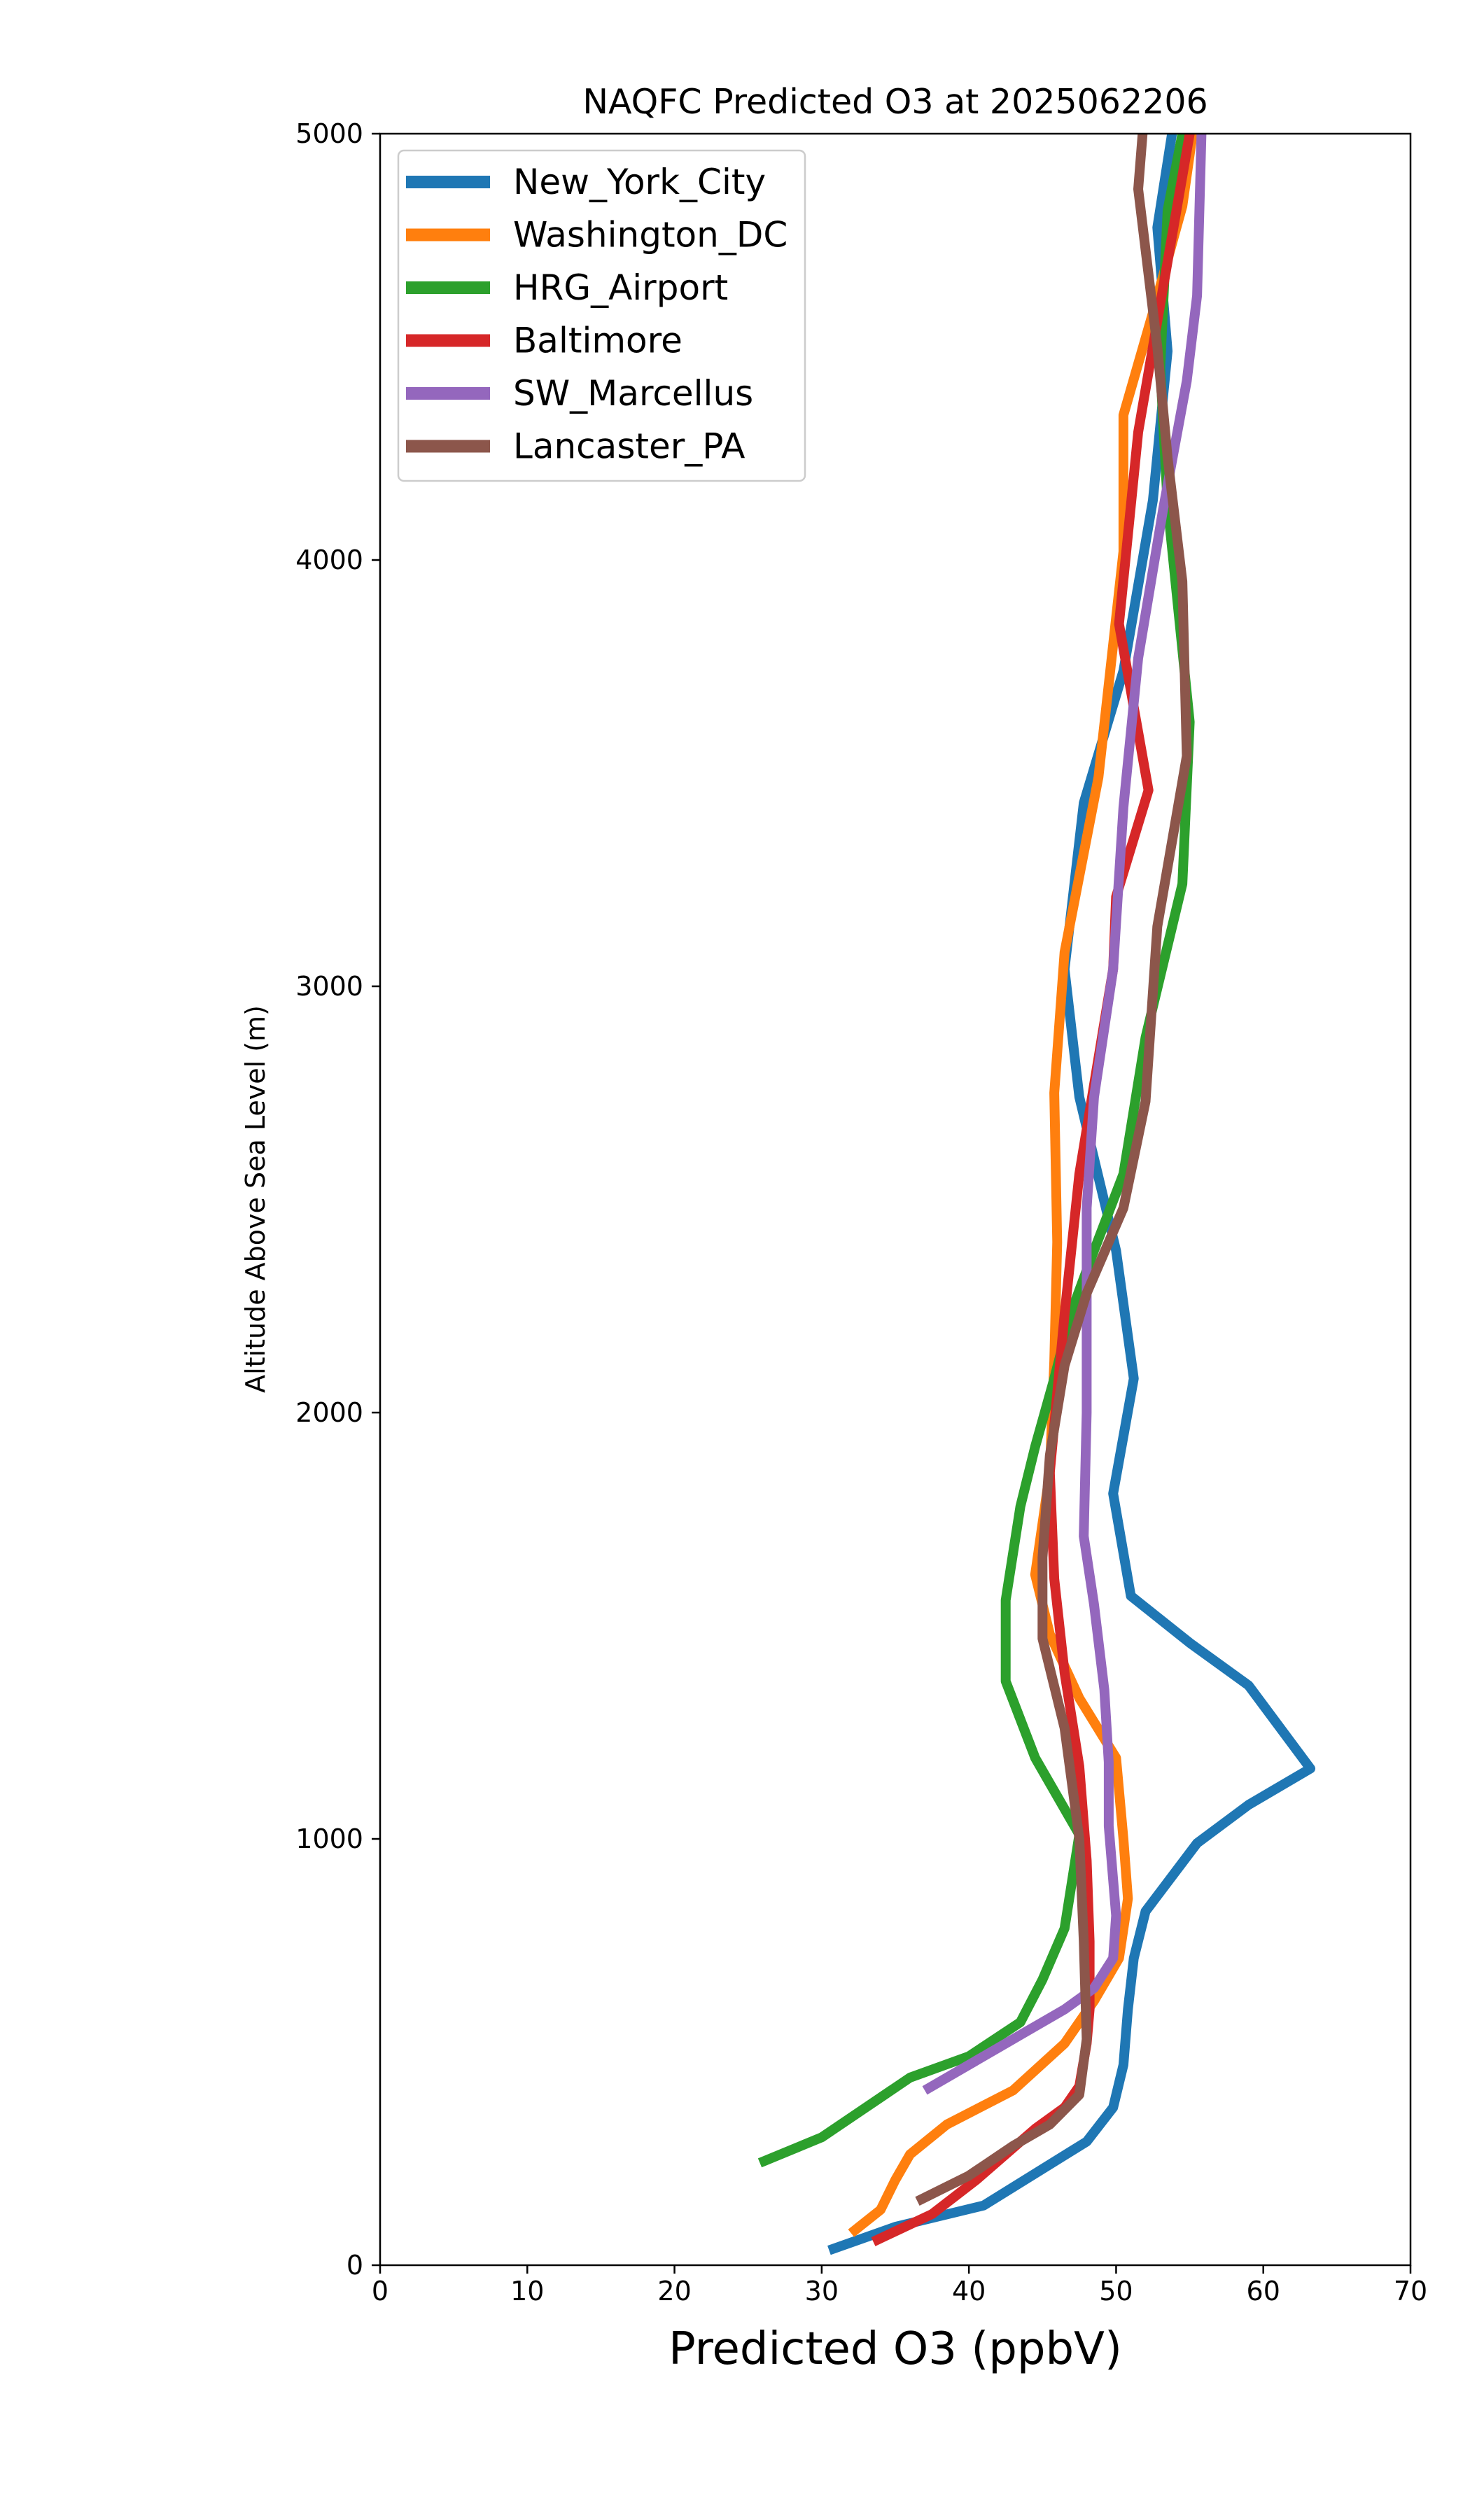 This screenshot has height=2520, width=1470. I want to click on chart-title: NAQFC Predicted O3 at 2025062206, so click(895, 102).